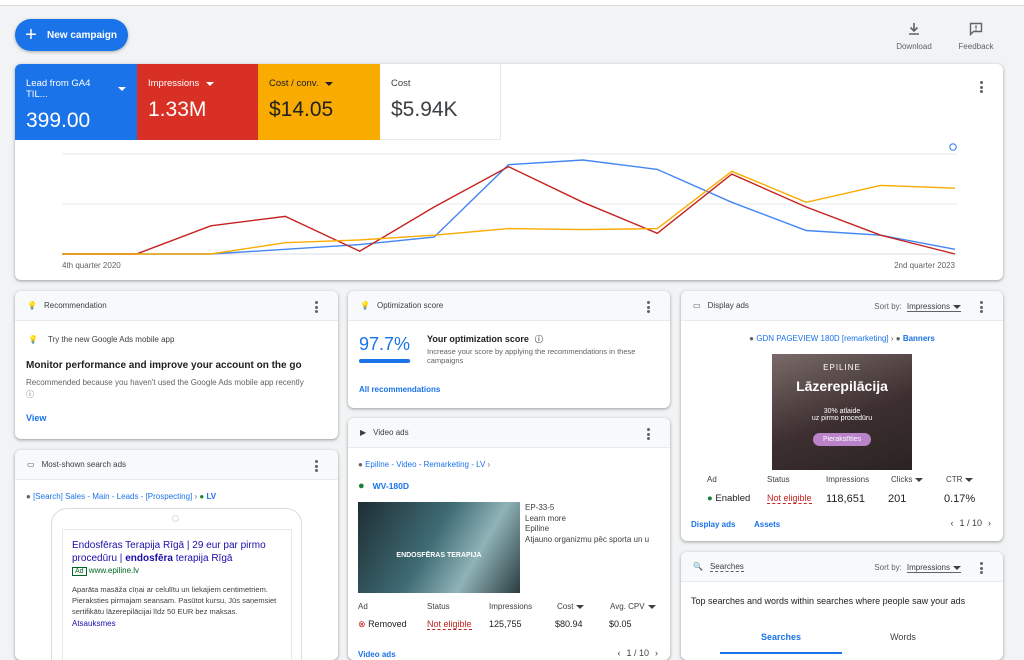  I want to click on download-button: Download, so click(914, 36).